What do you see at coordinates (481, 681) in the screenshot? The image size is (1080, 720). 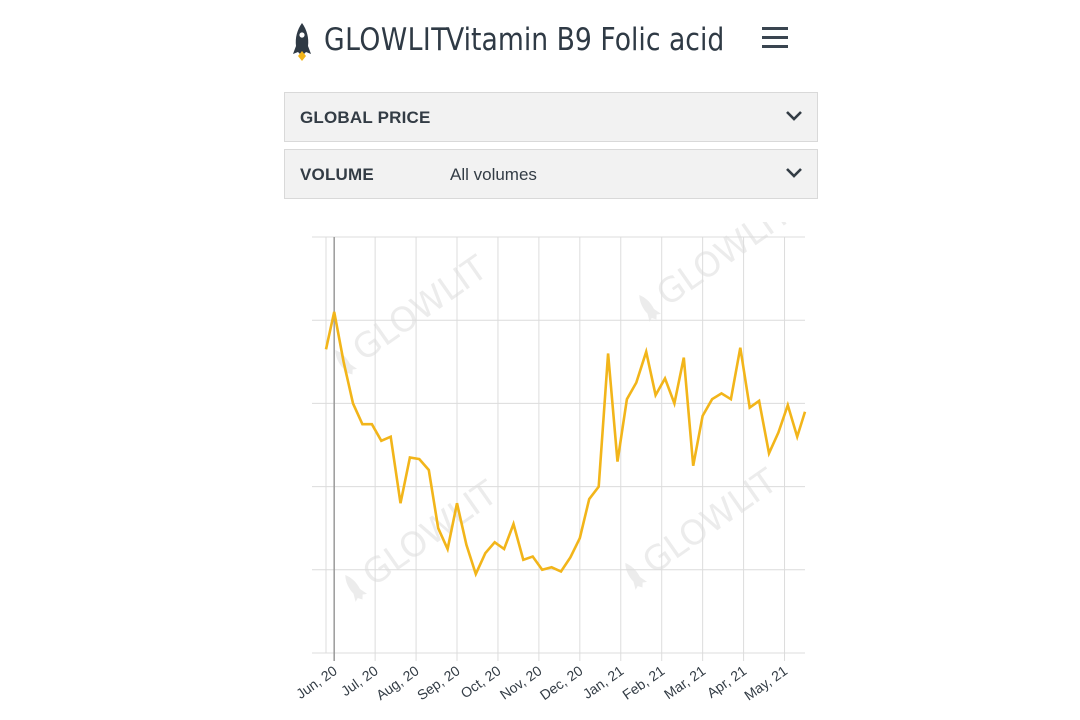 I see `x-tick-label: Oct, 20` at bounding box center [481, 681].